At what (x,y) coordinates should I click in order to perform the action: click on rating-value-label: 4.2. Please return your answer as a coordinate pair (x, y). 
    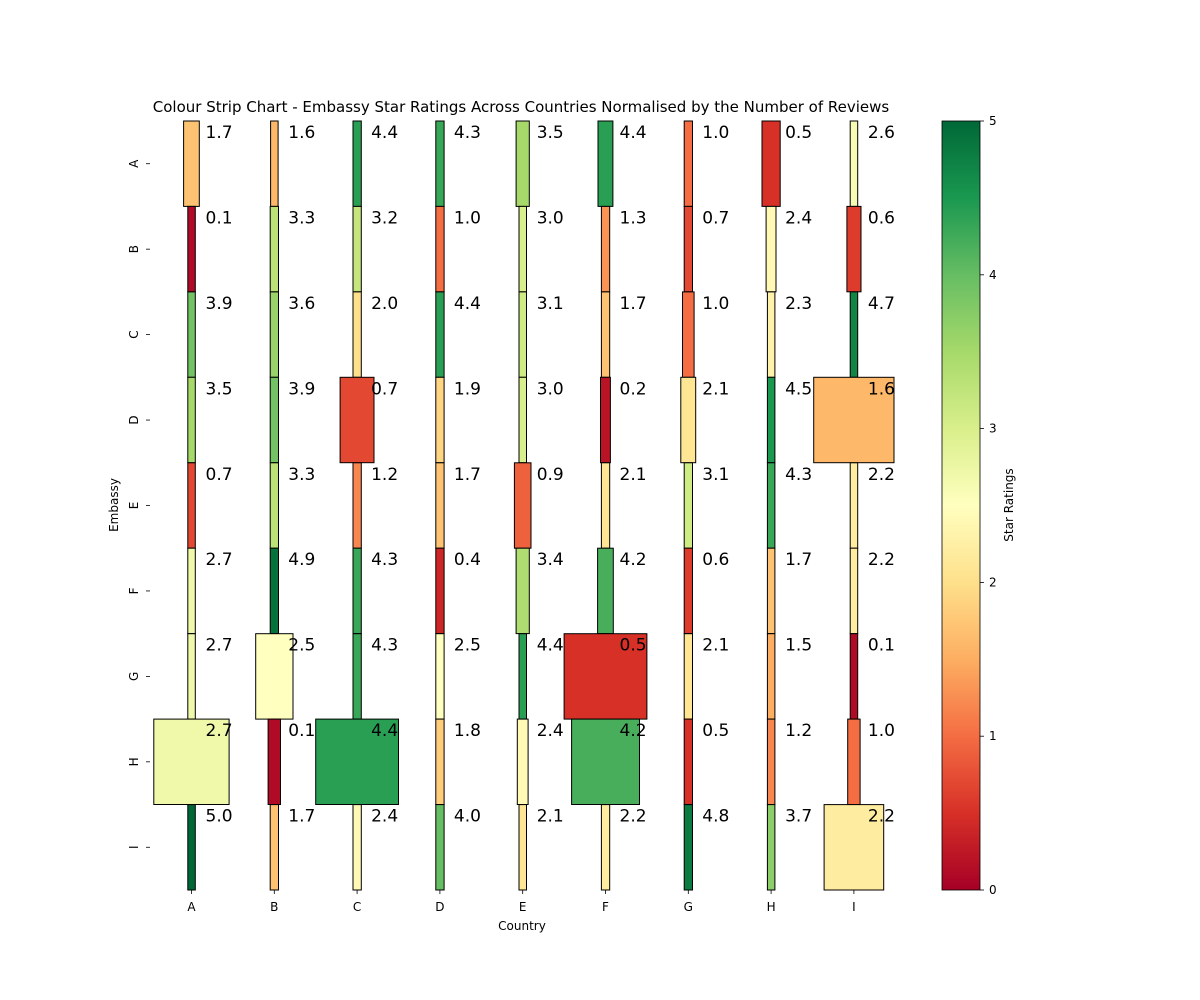
    Looking at the image, I should click on (633, 560).